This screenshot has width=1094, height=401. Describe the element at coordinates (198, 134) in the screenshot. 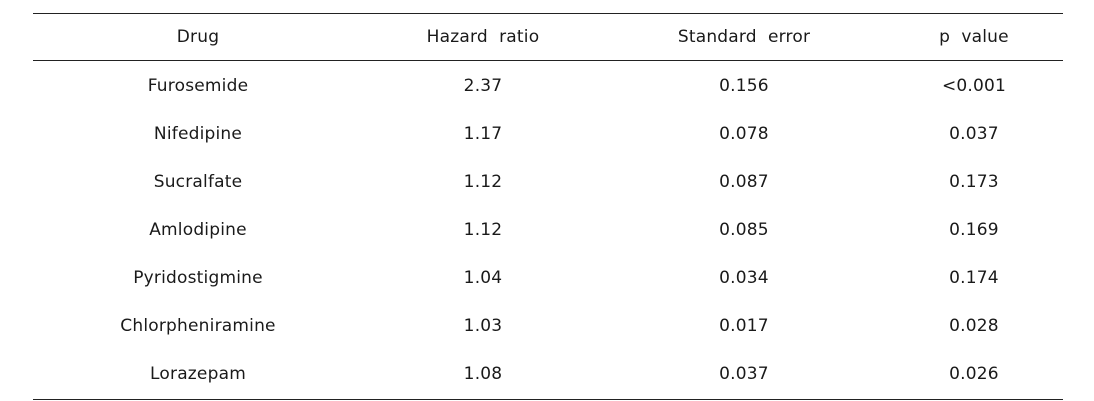

I see `cell-drug: Nifedipine` at that location.